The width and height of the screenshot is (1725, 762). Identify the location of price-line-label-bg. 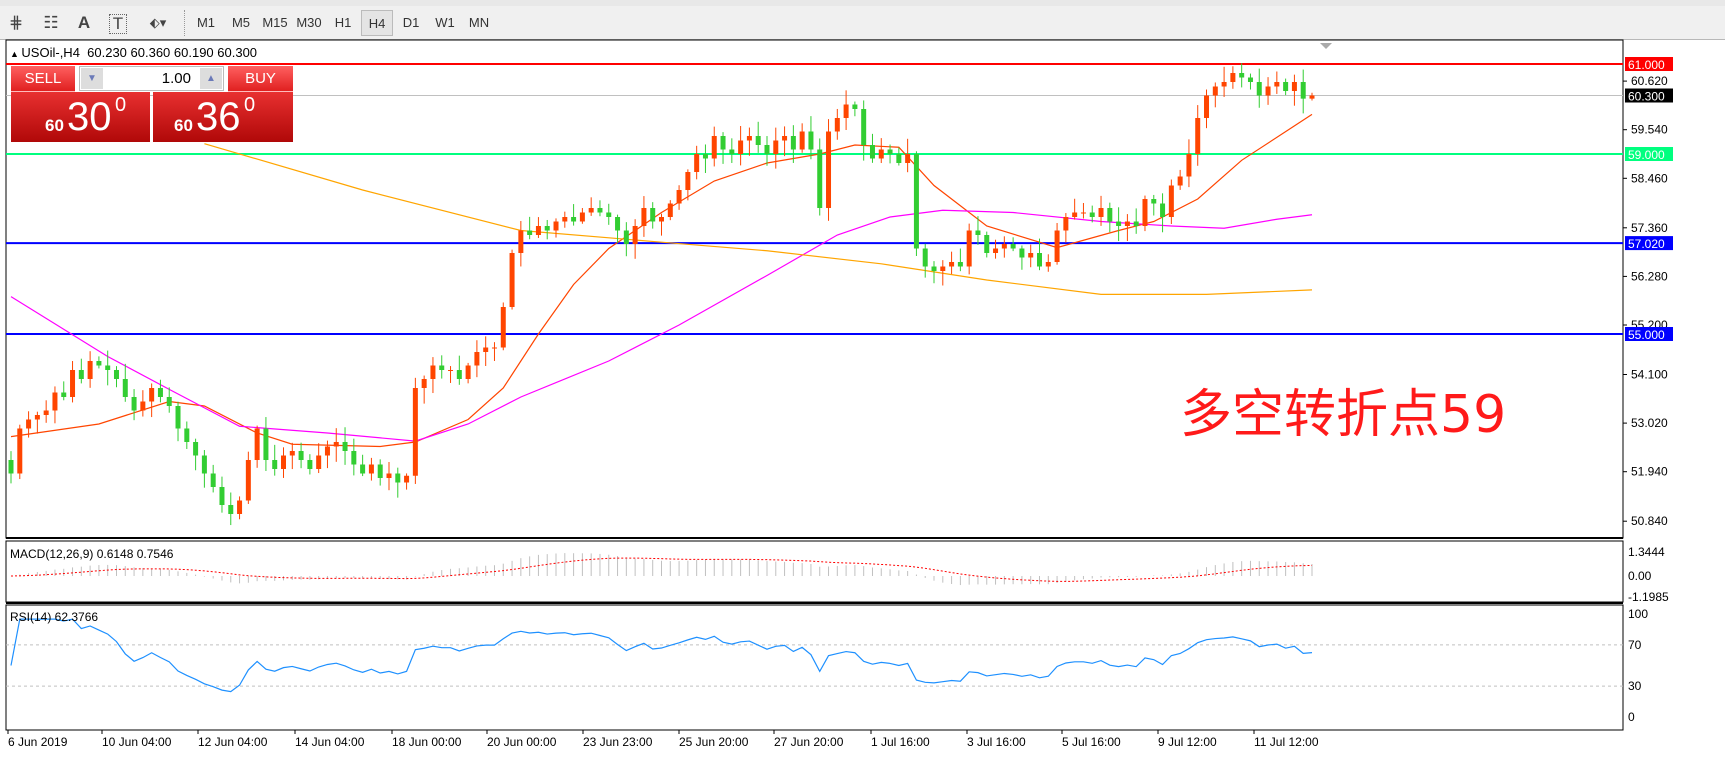
(1649, 95).